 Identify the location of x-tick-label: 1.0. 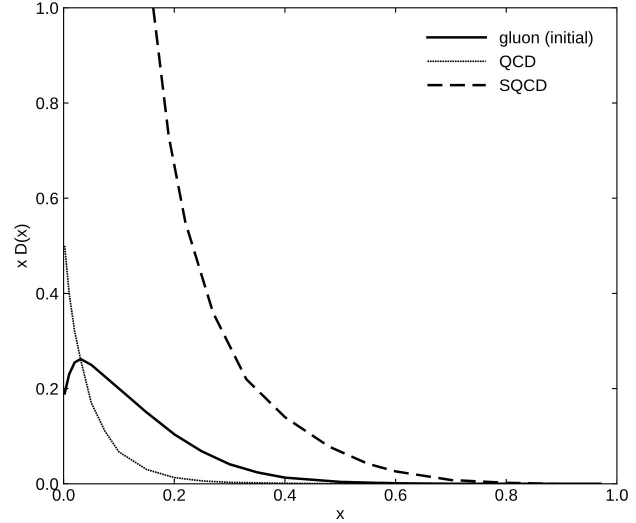
(617, 495).